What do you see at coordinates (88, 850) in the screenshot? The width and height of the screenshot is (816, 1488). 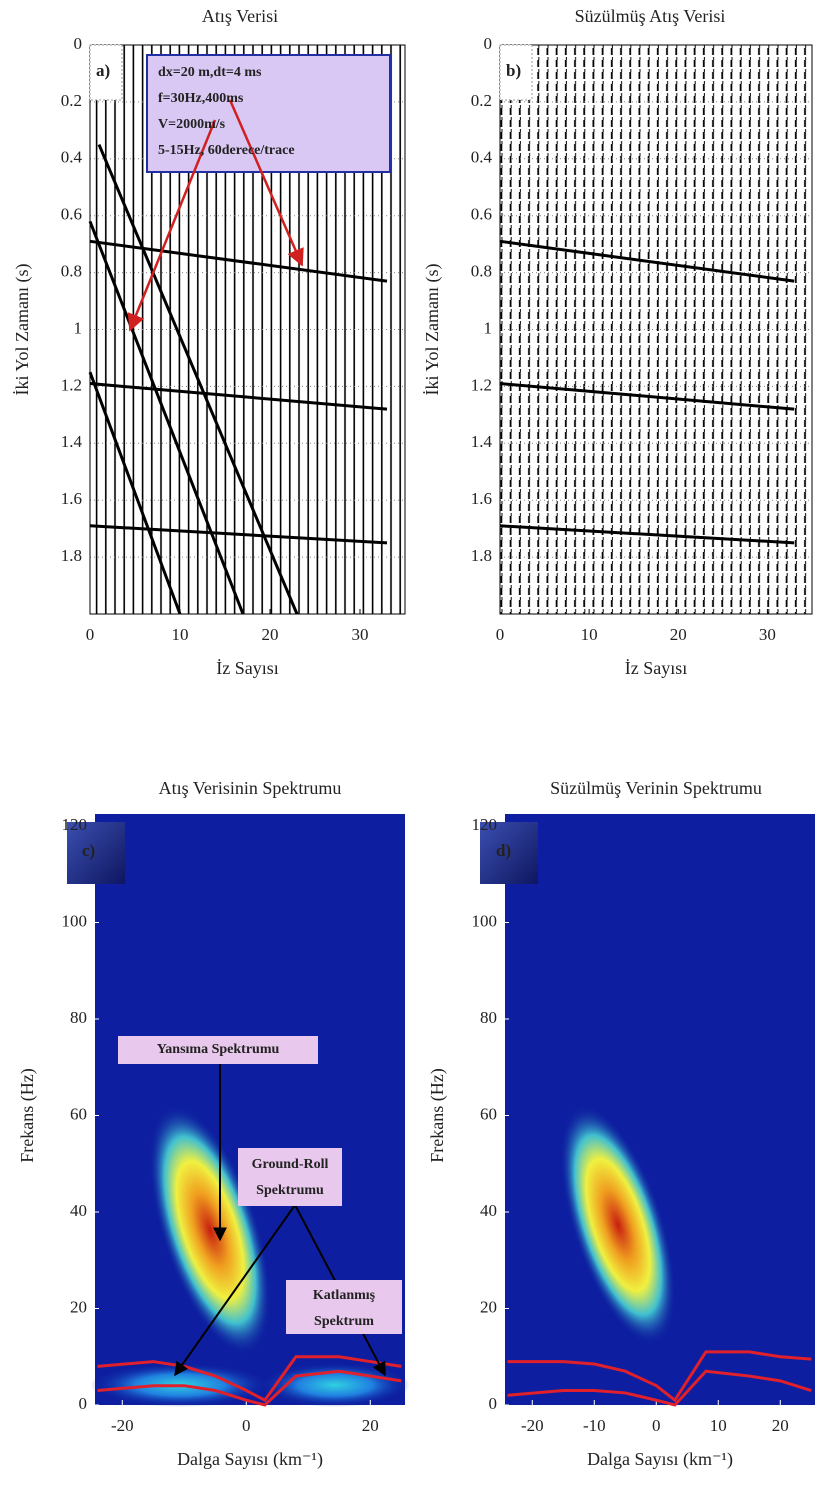 I see `panel-label: c)` at bounding box center [88, 850].